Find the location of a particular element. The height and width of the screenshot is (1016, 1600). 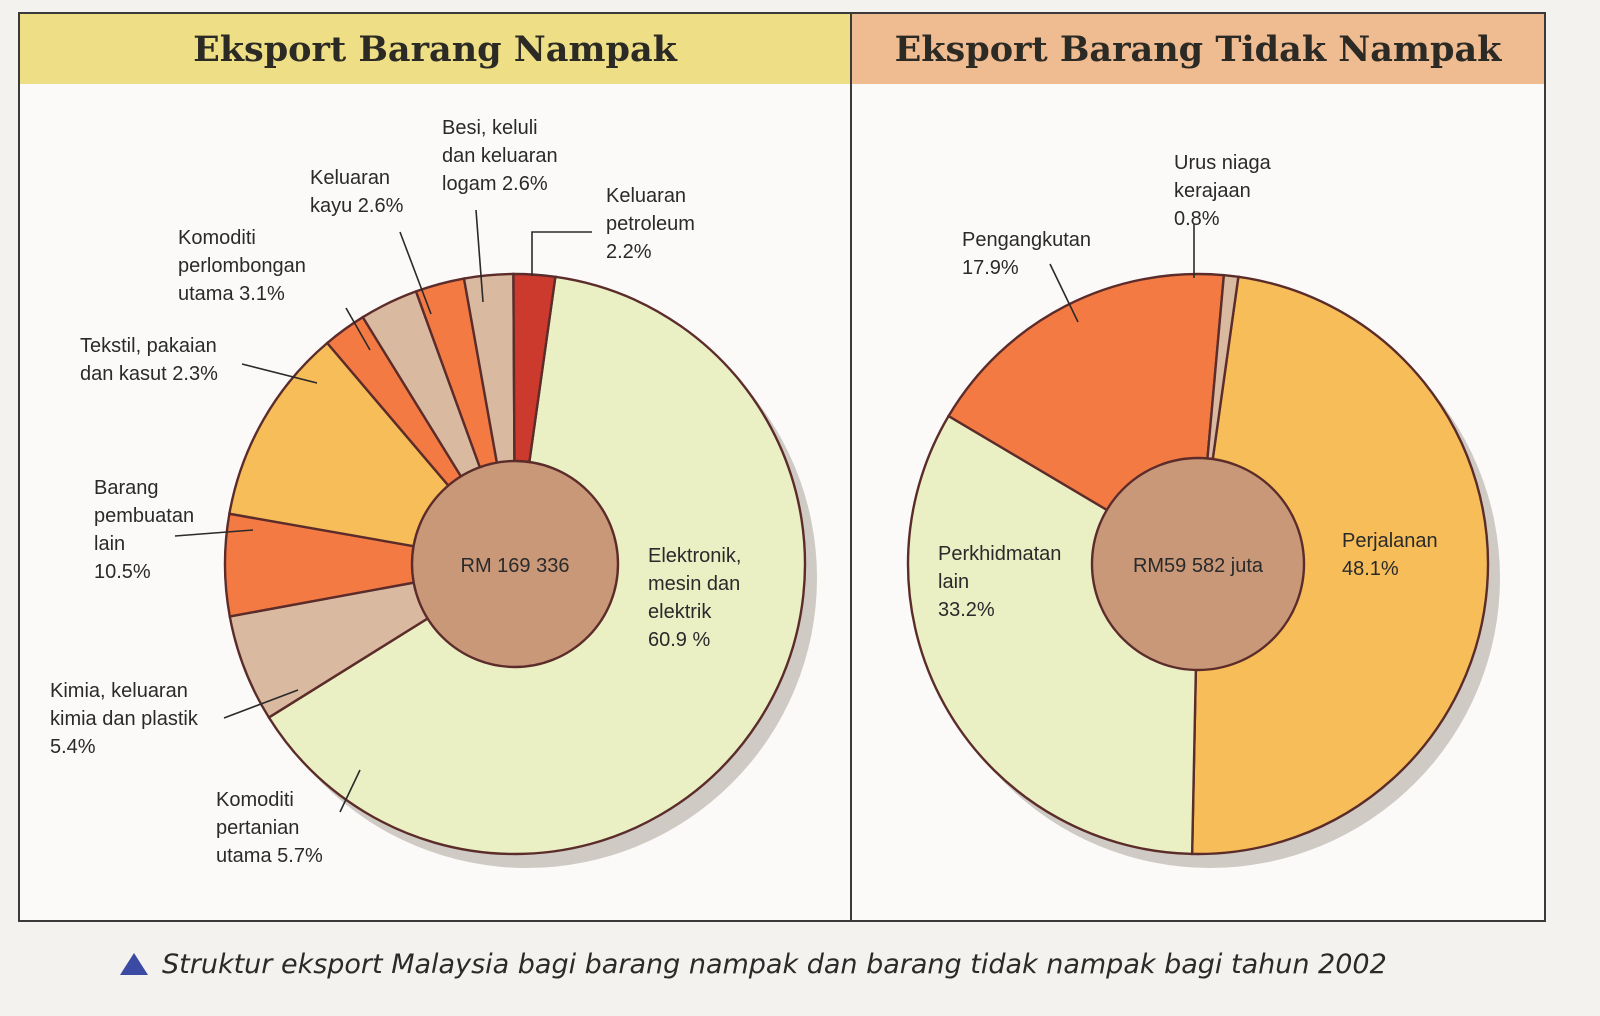

slice-label-kimia-keluaran-kimia-dan-plastik-5-4: Kimia, keluaran kimia dan plastik 5.4% is located at coordinates (124, 719).